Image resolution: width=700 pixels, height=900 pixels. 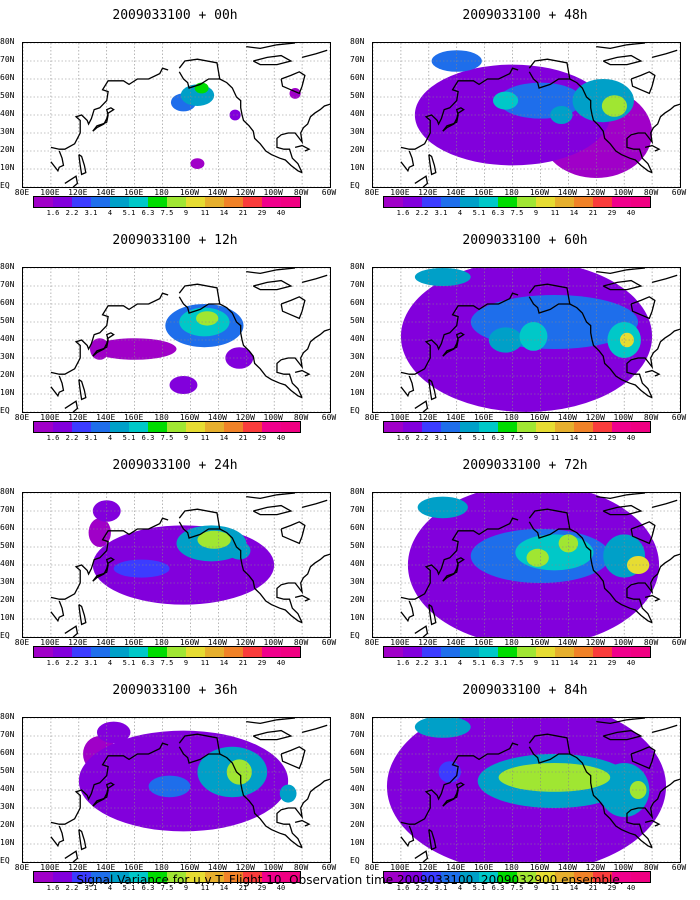 I want to click on lat-label: 10N, so click(x=7, y=392).